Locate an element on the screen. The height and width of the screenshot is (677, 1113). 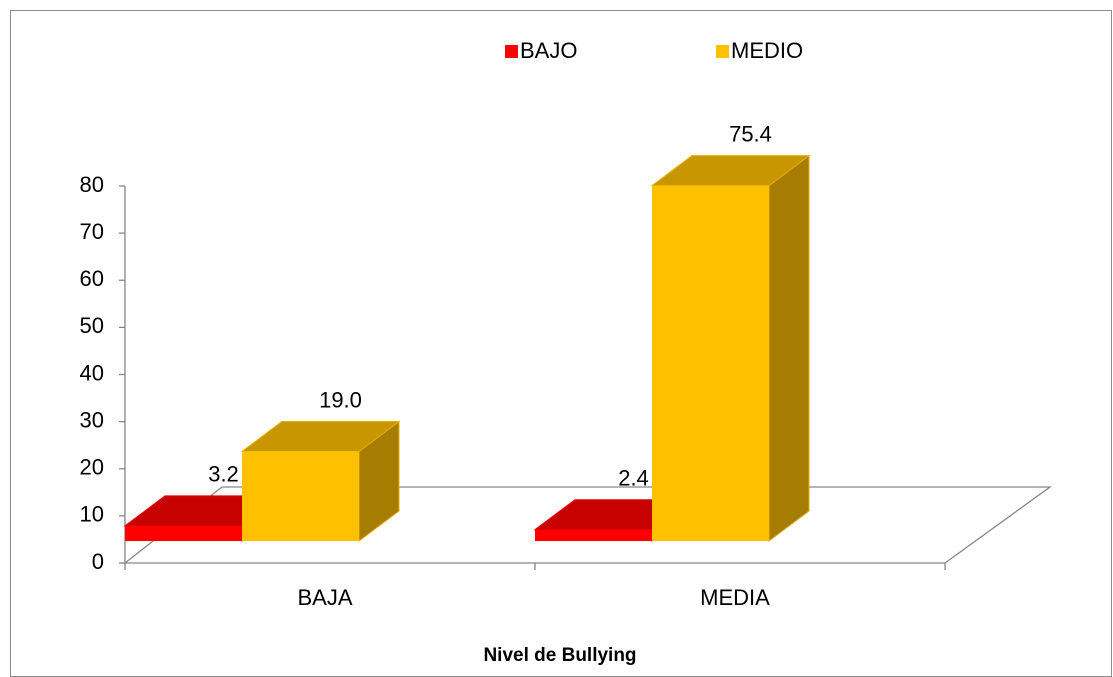
y-tick-label: 70 is located at coordinates (92, 231).